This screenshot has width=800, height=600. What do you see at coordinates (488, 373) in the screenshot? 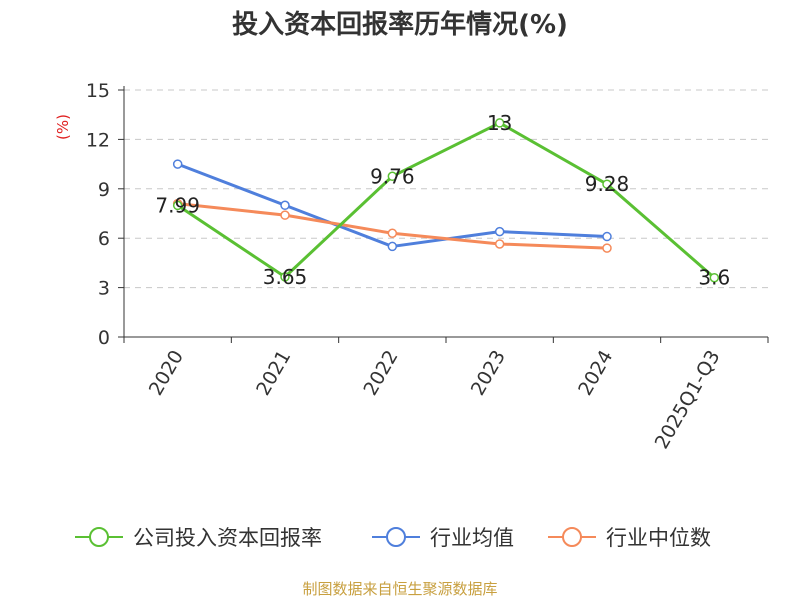
I see `x-tick-label: 2023` at bounding box center [488, 373].